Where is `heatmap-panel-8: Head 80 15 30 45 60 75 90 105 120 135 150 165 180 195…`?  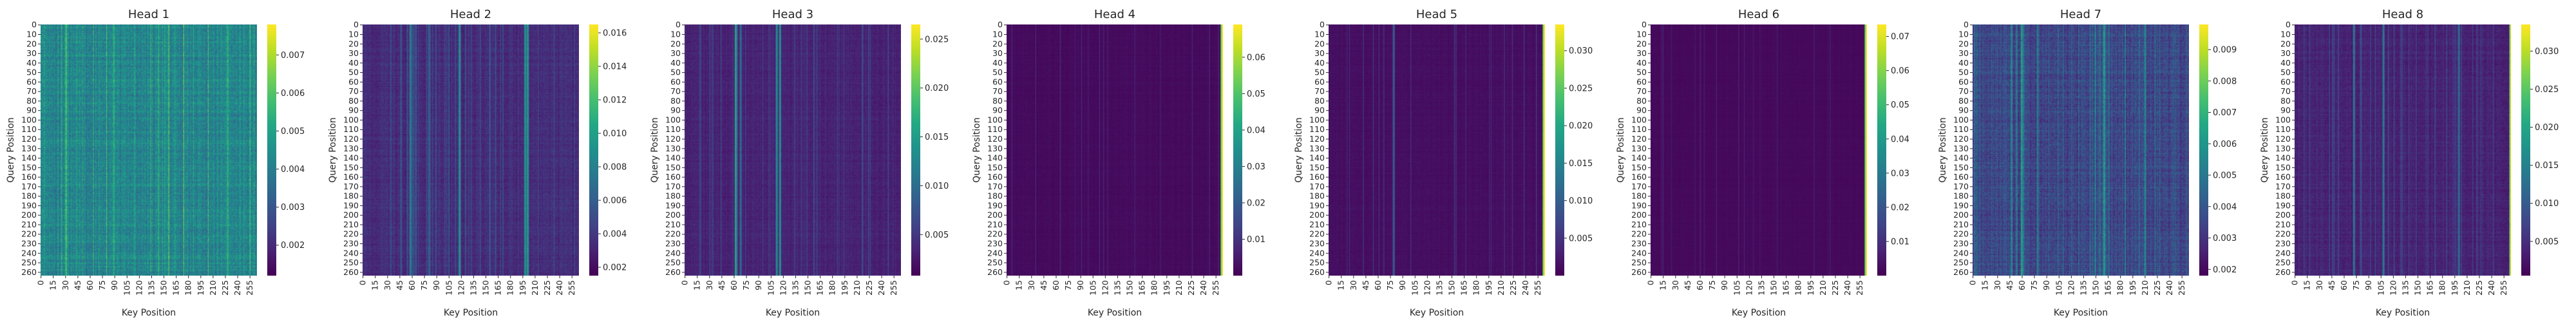 heatmap-panel-8: Head 80 15 30 45 60 75 90 105 120 135 150 165 180 195… is located at coordinates (2409, 163).